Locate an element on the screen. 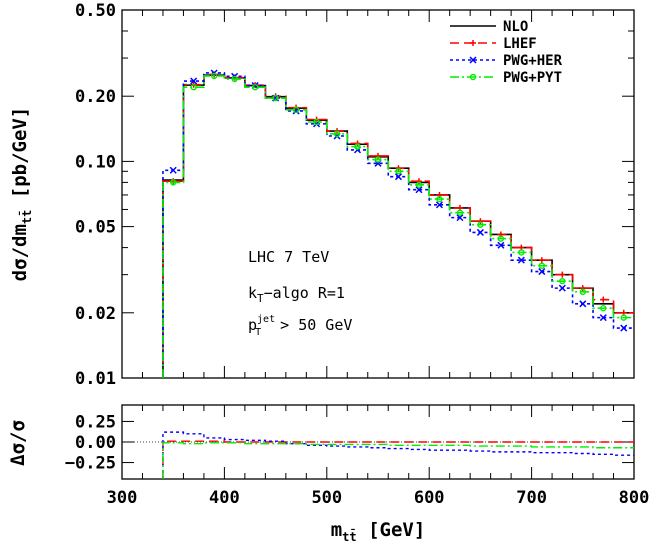 Image resolution: width=656 pixels, height=547 pixels. legend-label: LHEF is located at coordinates (520, 44).